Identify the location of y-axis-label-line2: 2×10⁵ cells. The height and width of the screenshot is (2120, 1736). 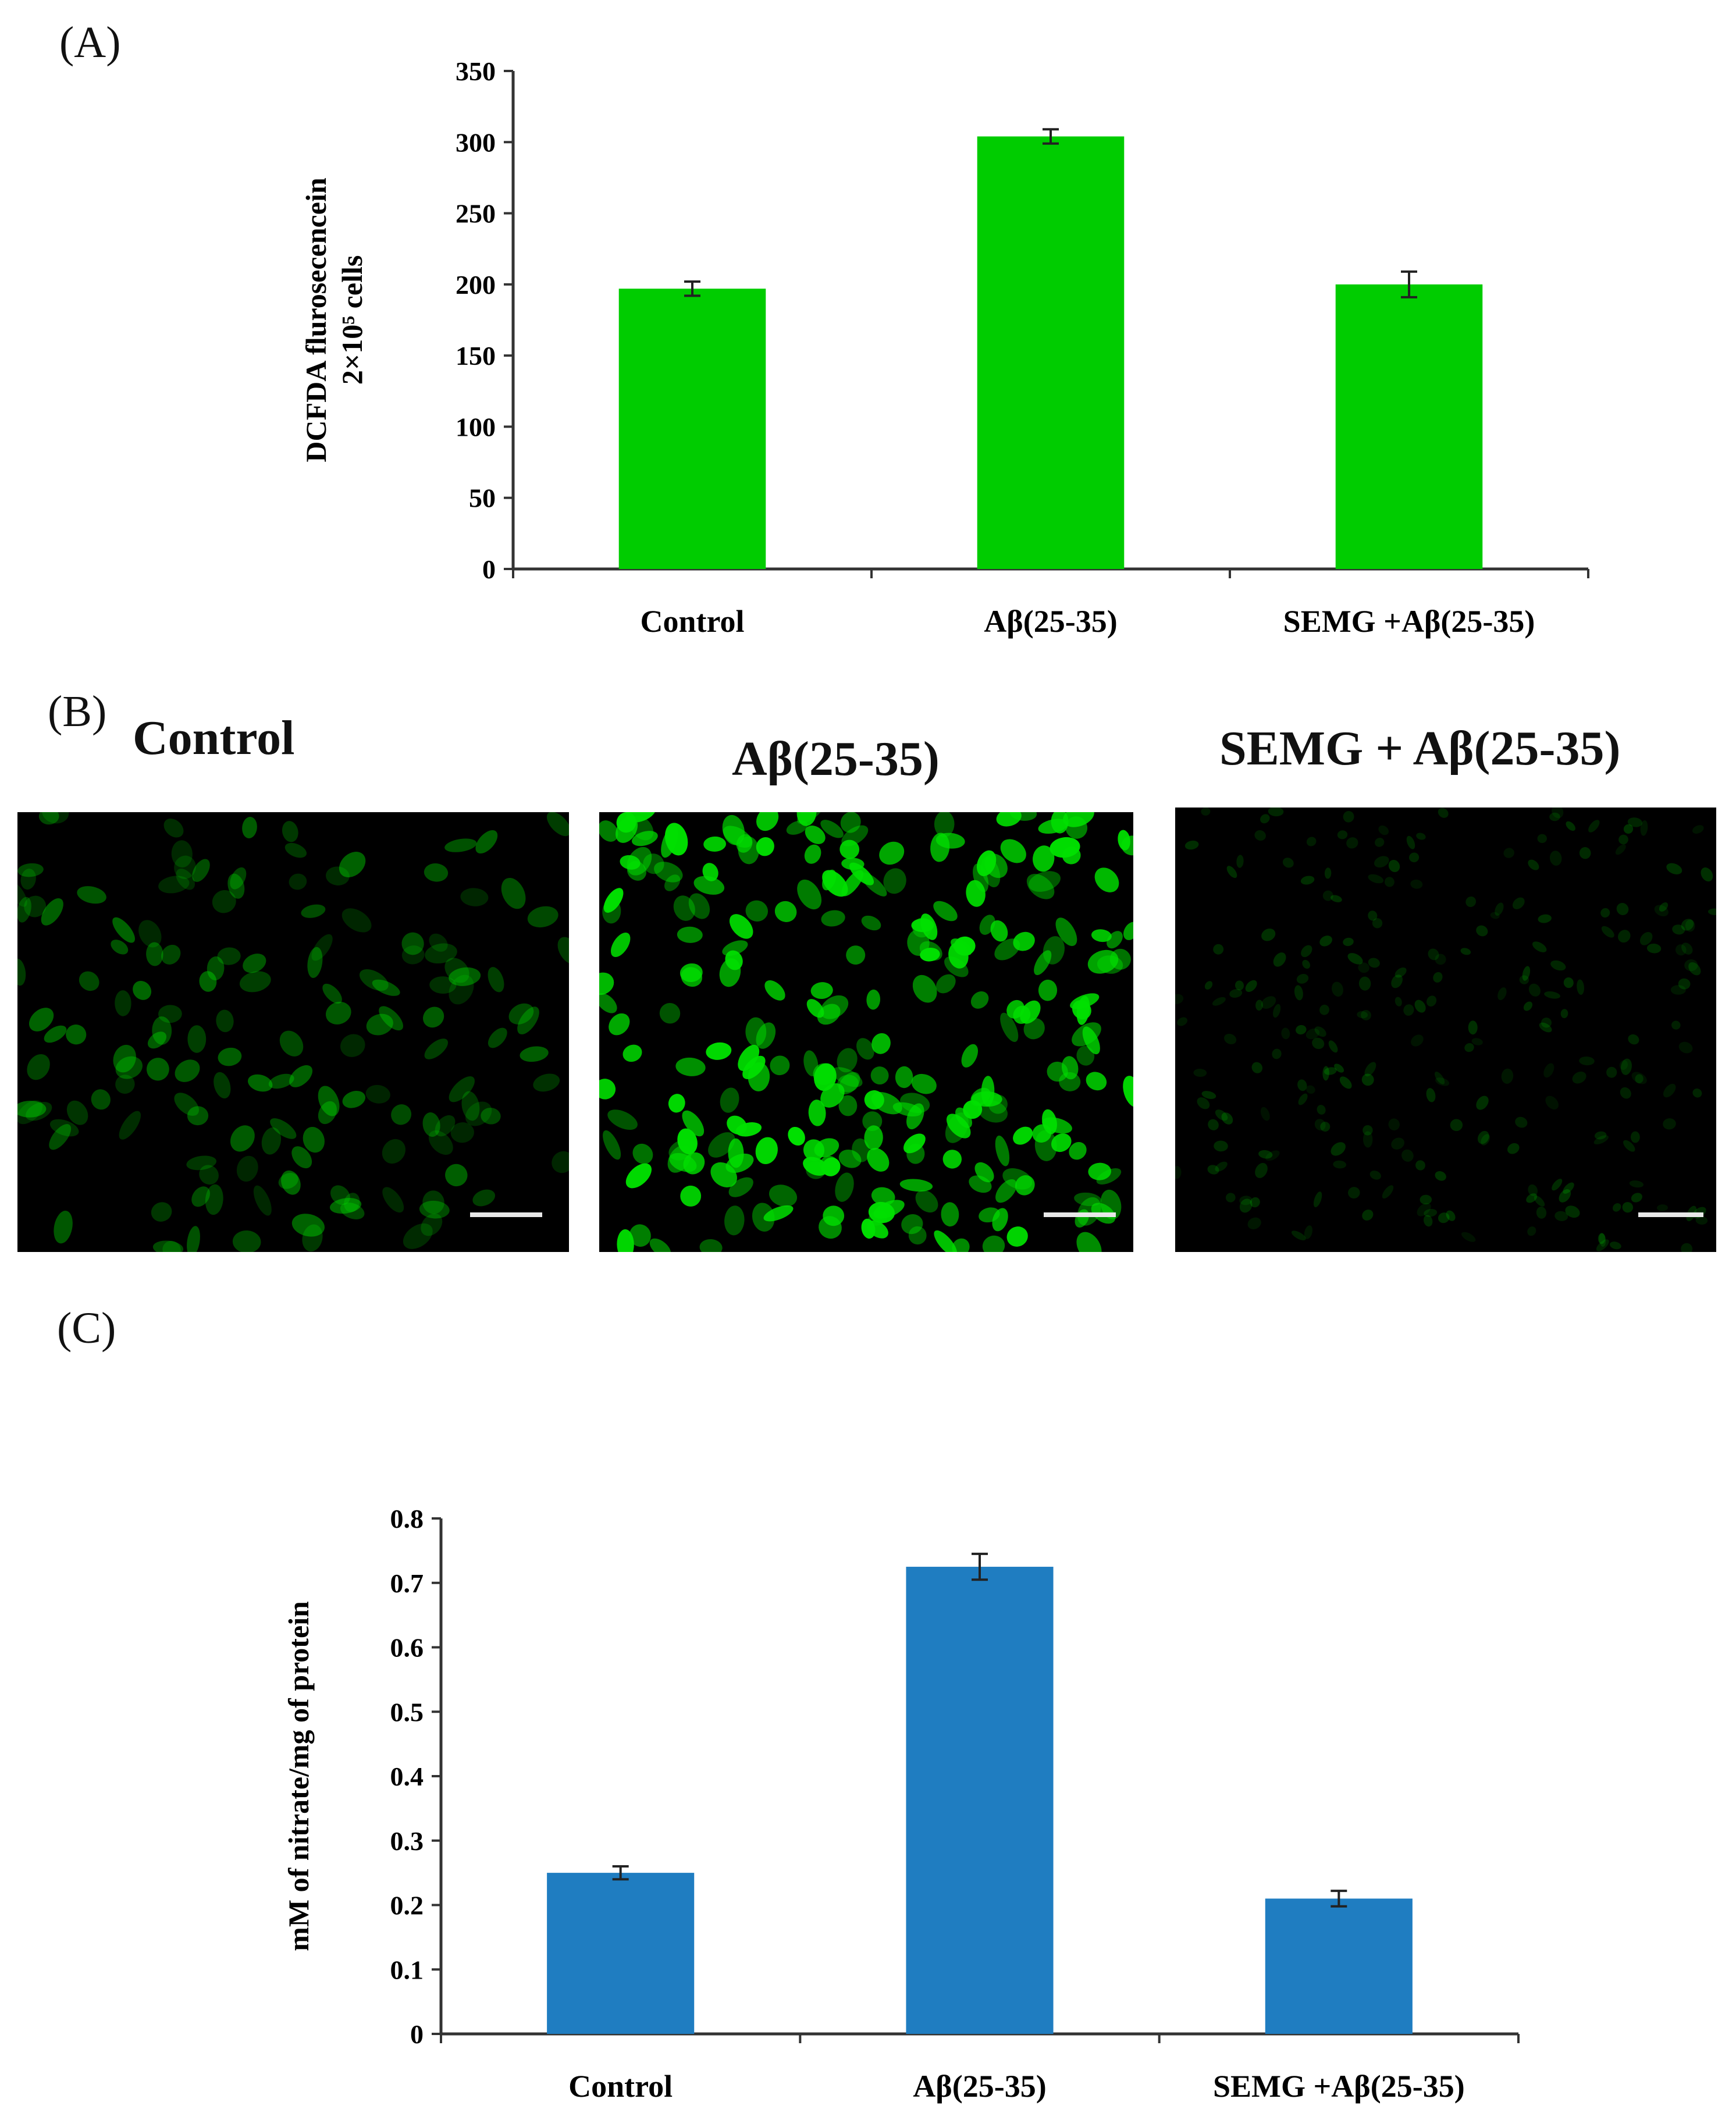
(352, 320).